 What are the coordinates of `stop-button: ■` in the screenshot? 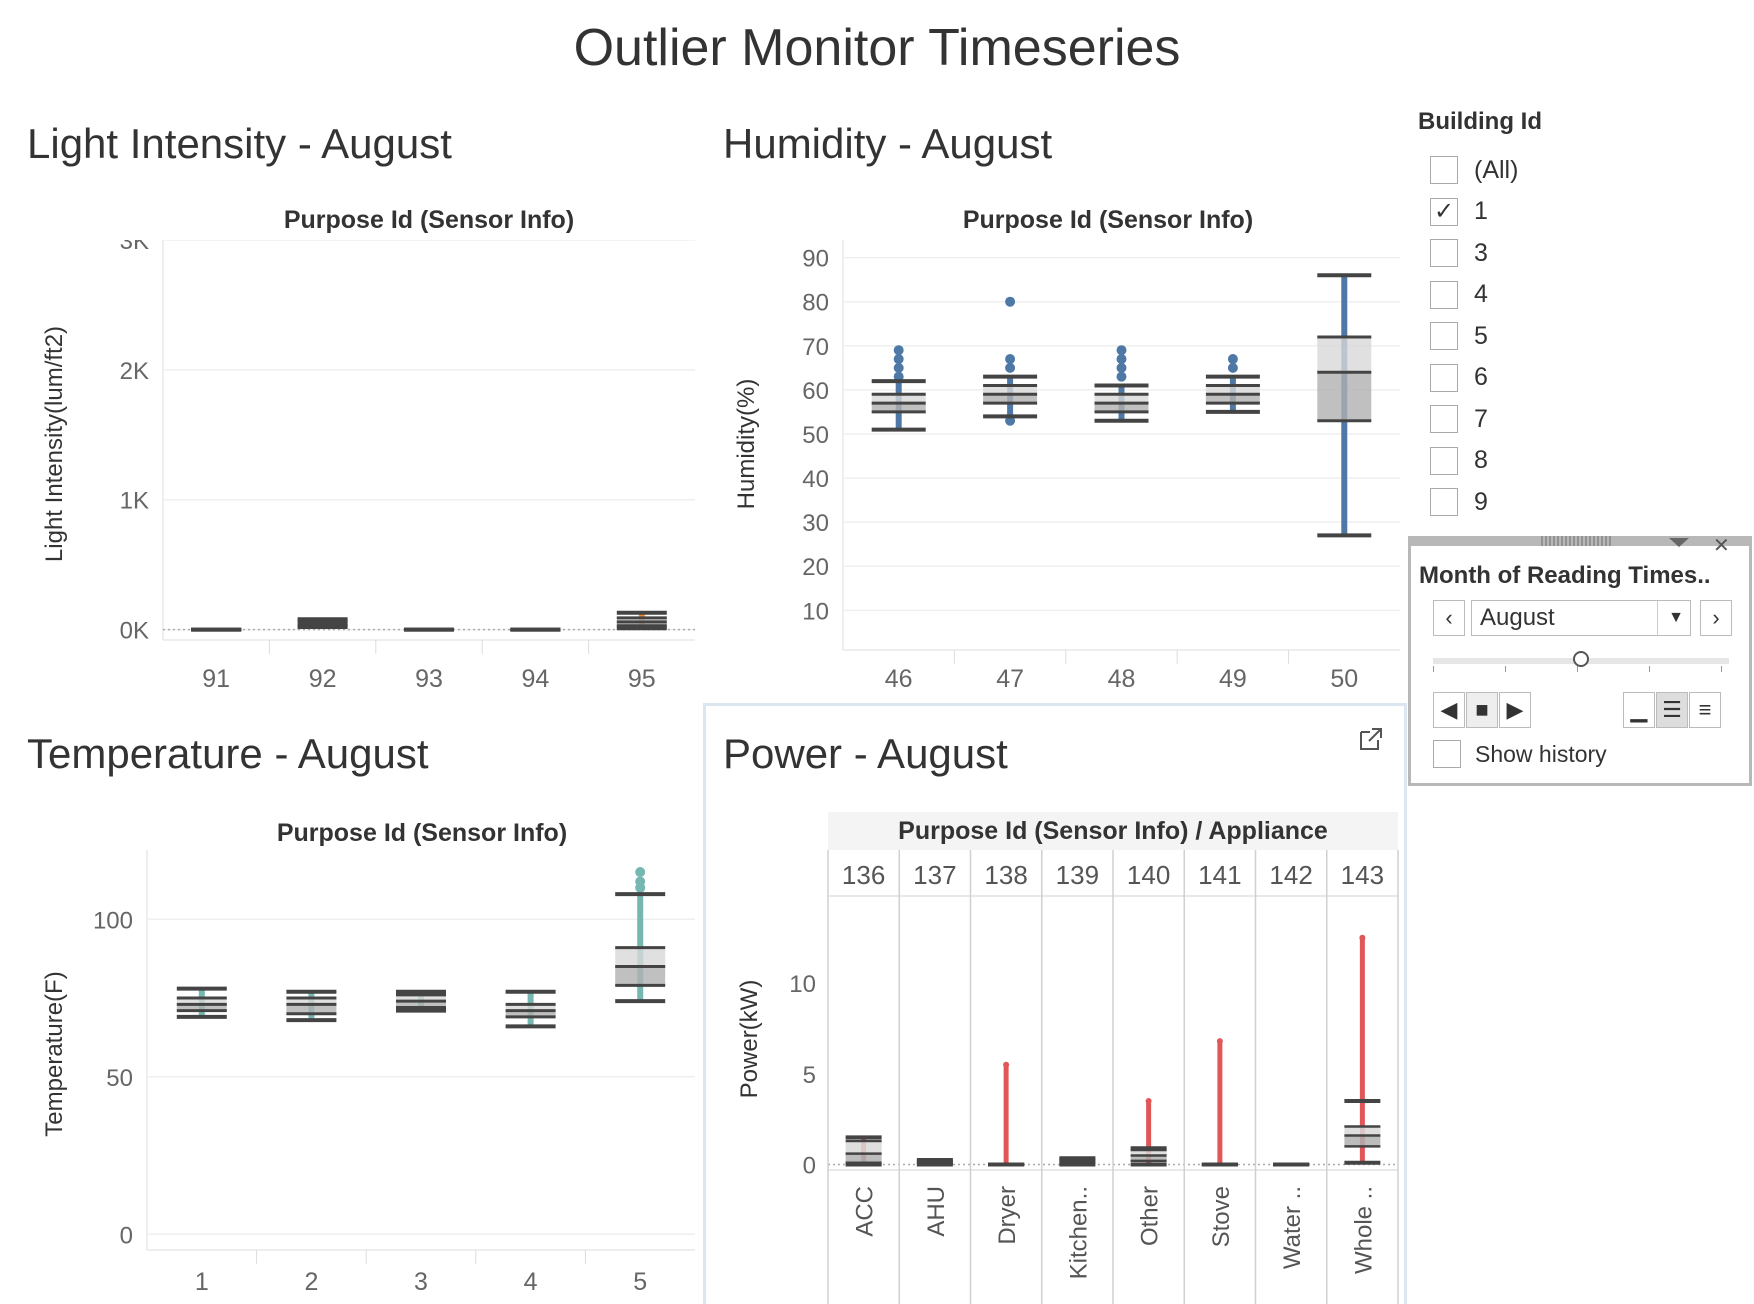 It's located at (1482, 710).